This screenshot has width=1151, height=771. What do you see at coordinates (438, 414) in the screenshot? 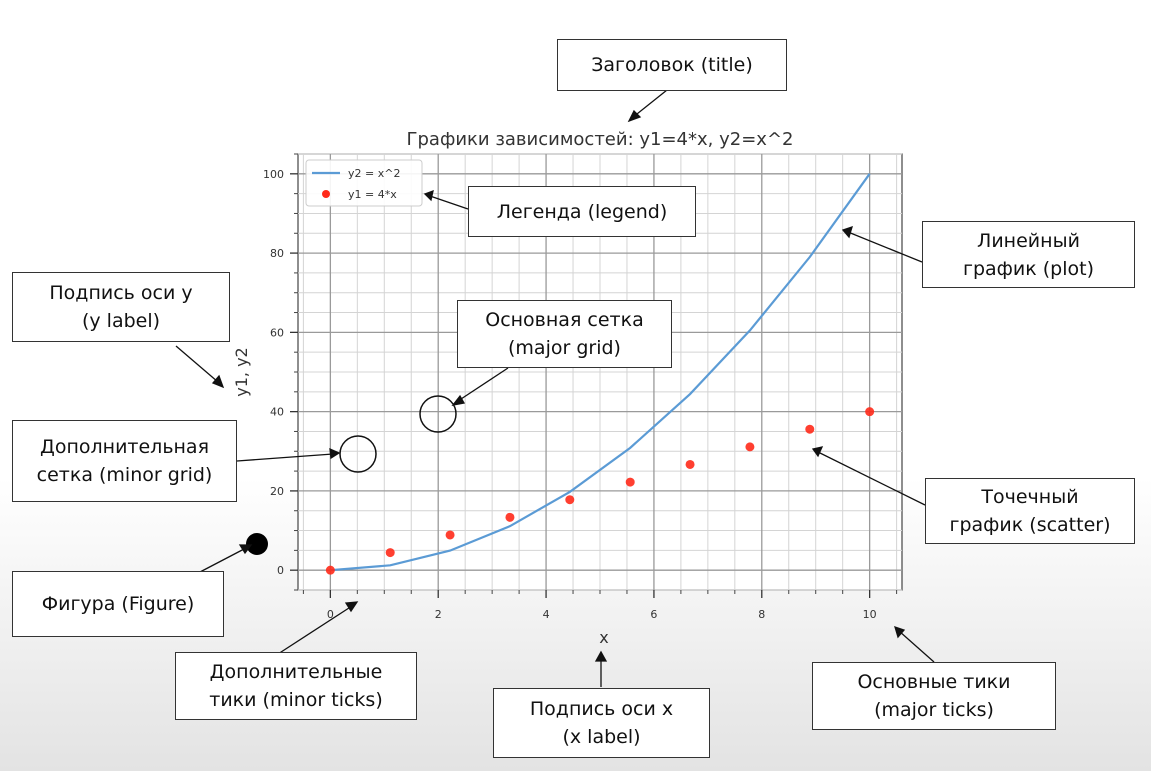
I see `major-grid-marker-circle` at bounding box center [438, 414].